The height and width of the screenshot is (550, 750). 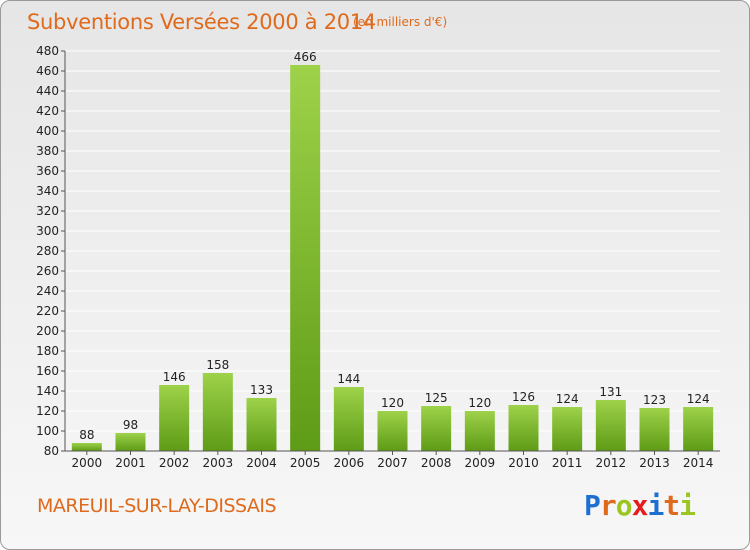 What do you see at coordinates (157, 506) in the screenshot?
I see `commune-name: MAREUIL-SUR-LAY-DISSAIS` at bounding box center [157, 506].